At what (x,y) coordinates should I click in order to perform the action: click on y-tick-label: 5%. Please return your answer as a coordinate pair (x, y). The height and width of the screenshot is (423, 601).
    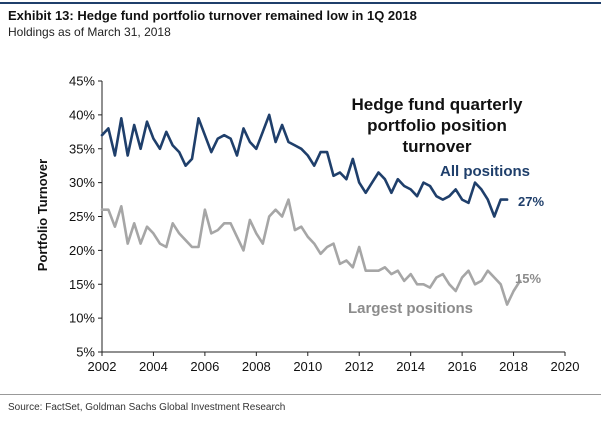
    Looking at the image, I should click on (85, 352).